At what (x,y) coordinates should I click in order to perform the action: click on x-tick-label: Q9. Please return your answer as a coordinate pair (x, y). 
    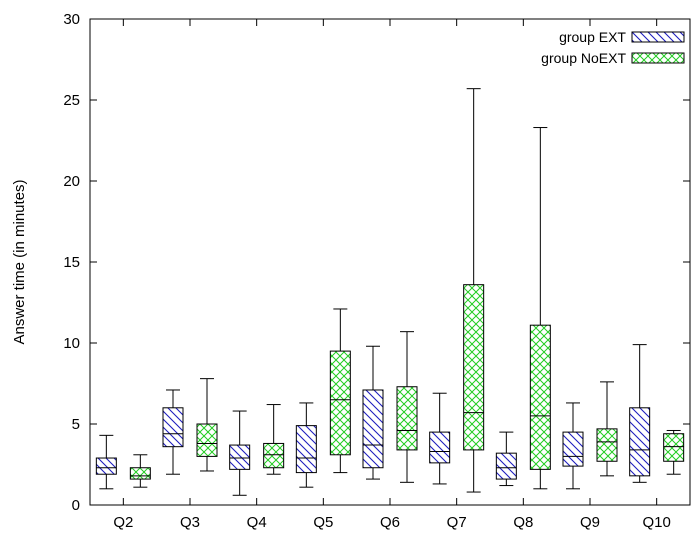
    Looking at the image, I should click on (590, 522).